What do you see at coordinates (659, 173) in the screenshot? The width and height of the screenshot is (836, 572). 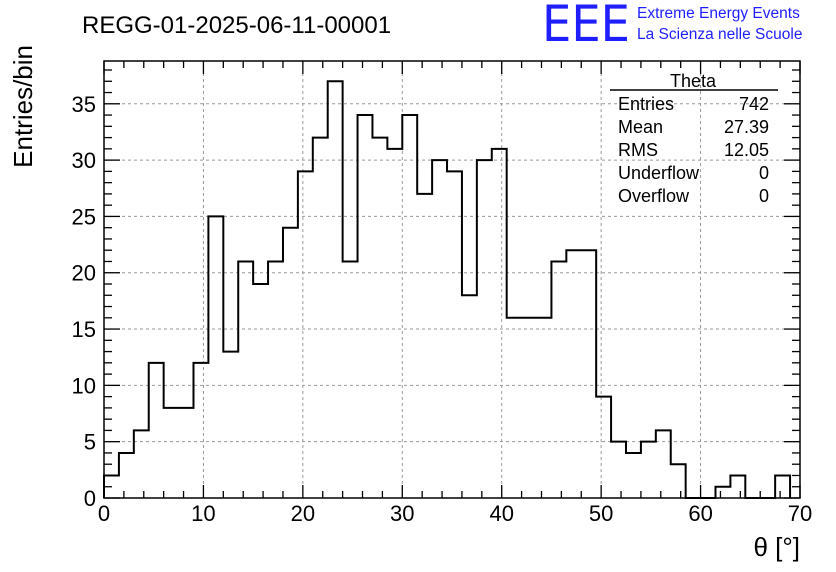 I see `stats-row-label: Underflow` at bounding box center [659, 173].